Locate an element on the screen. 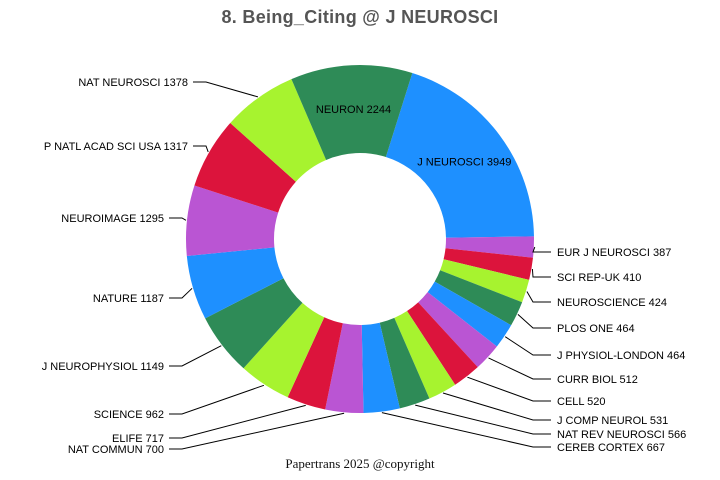 This screenshot has width=720, height=480. donut-segment-sci-rep-uk is located at coordinates (488, 264).